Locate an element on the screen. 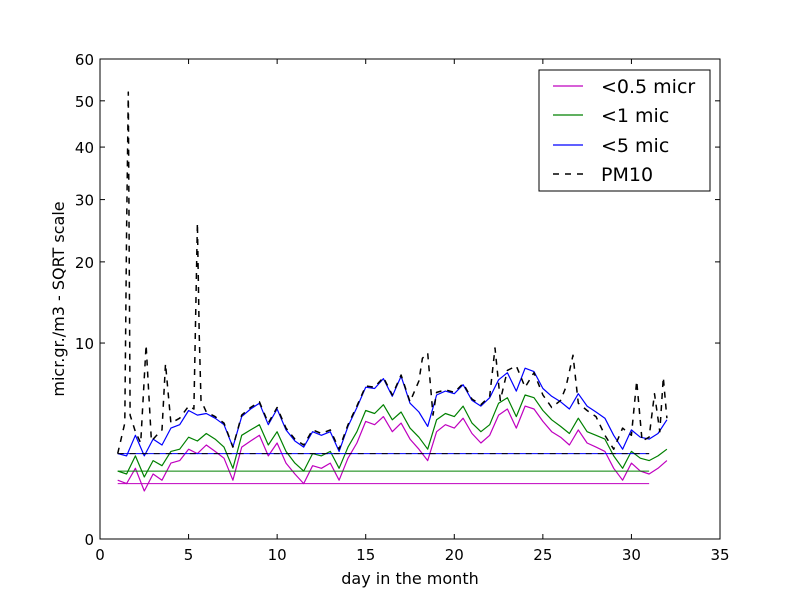 The height and width of the screenshot is (600, 800). x-tick-label-6: 30 is located at coordinates (631, 555).